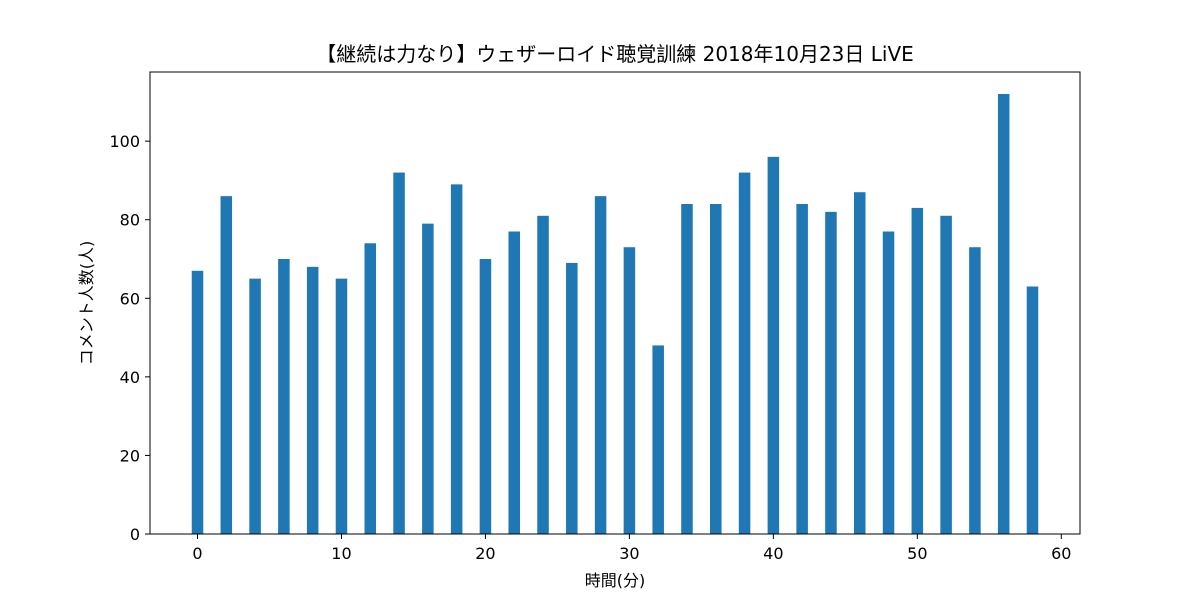  What do you see at coordinates (130, 298) in the screenshot?
I see `y-tick-label: 60` at bounding box center [130, 298].